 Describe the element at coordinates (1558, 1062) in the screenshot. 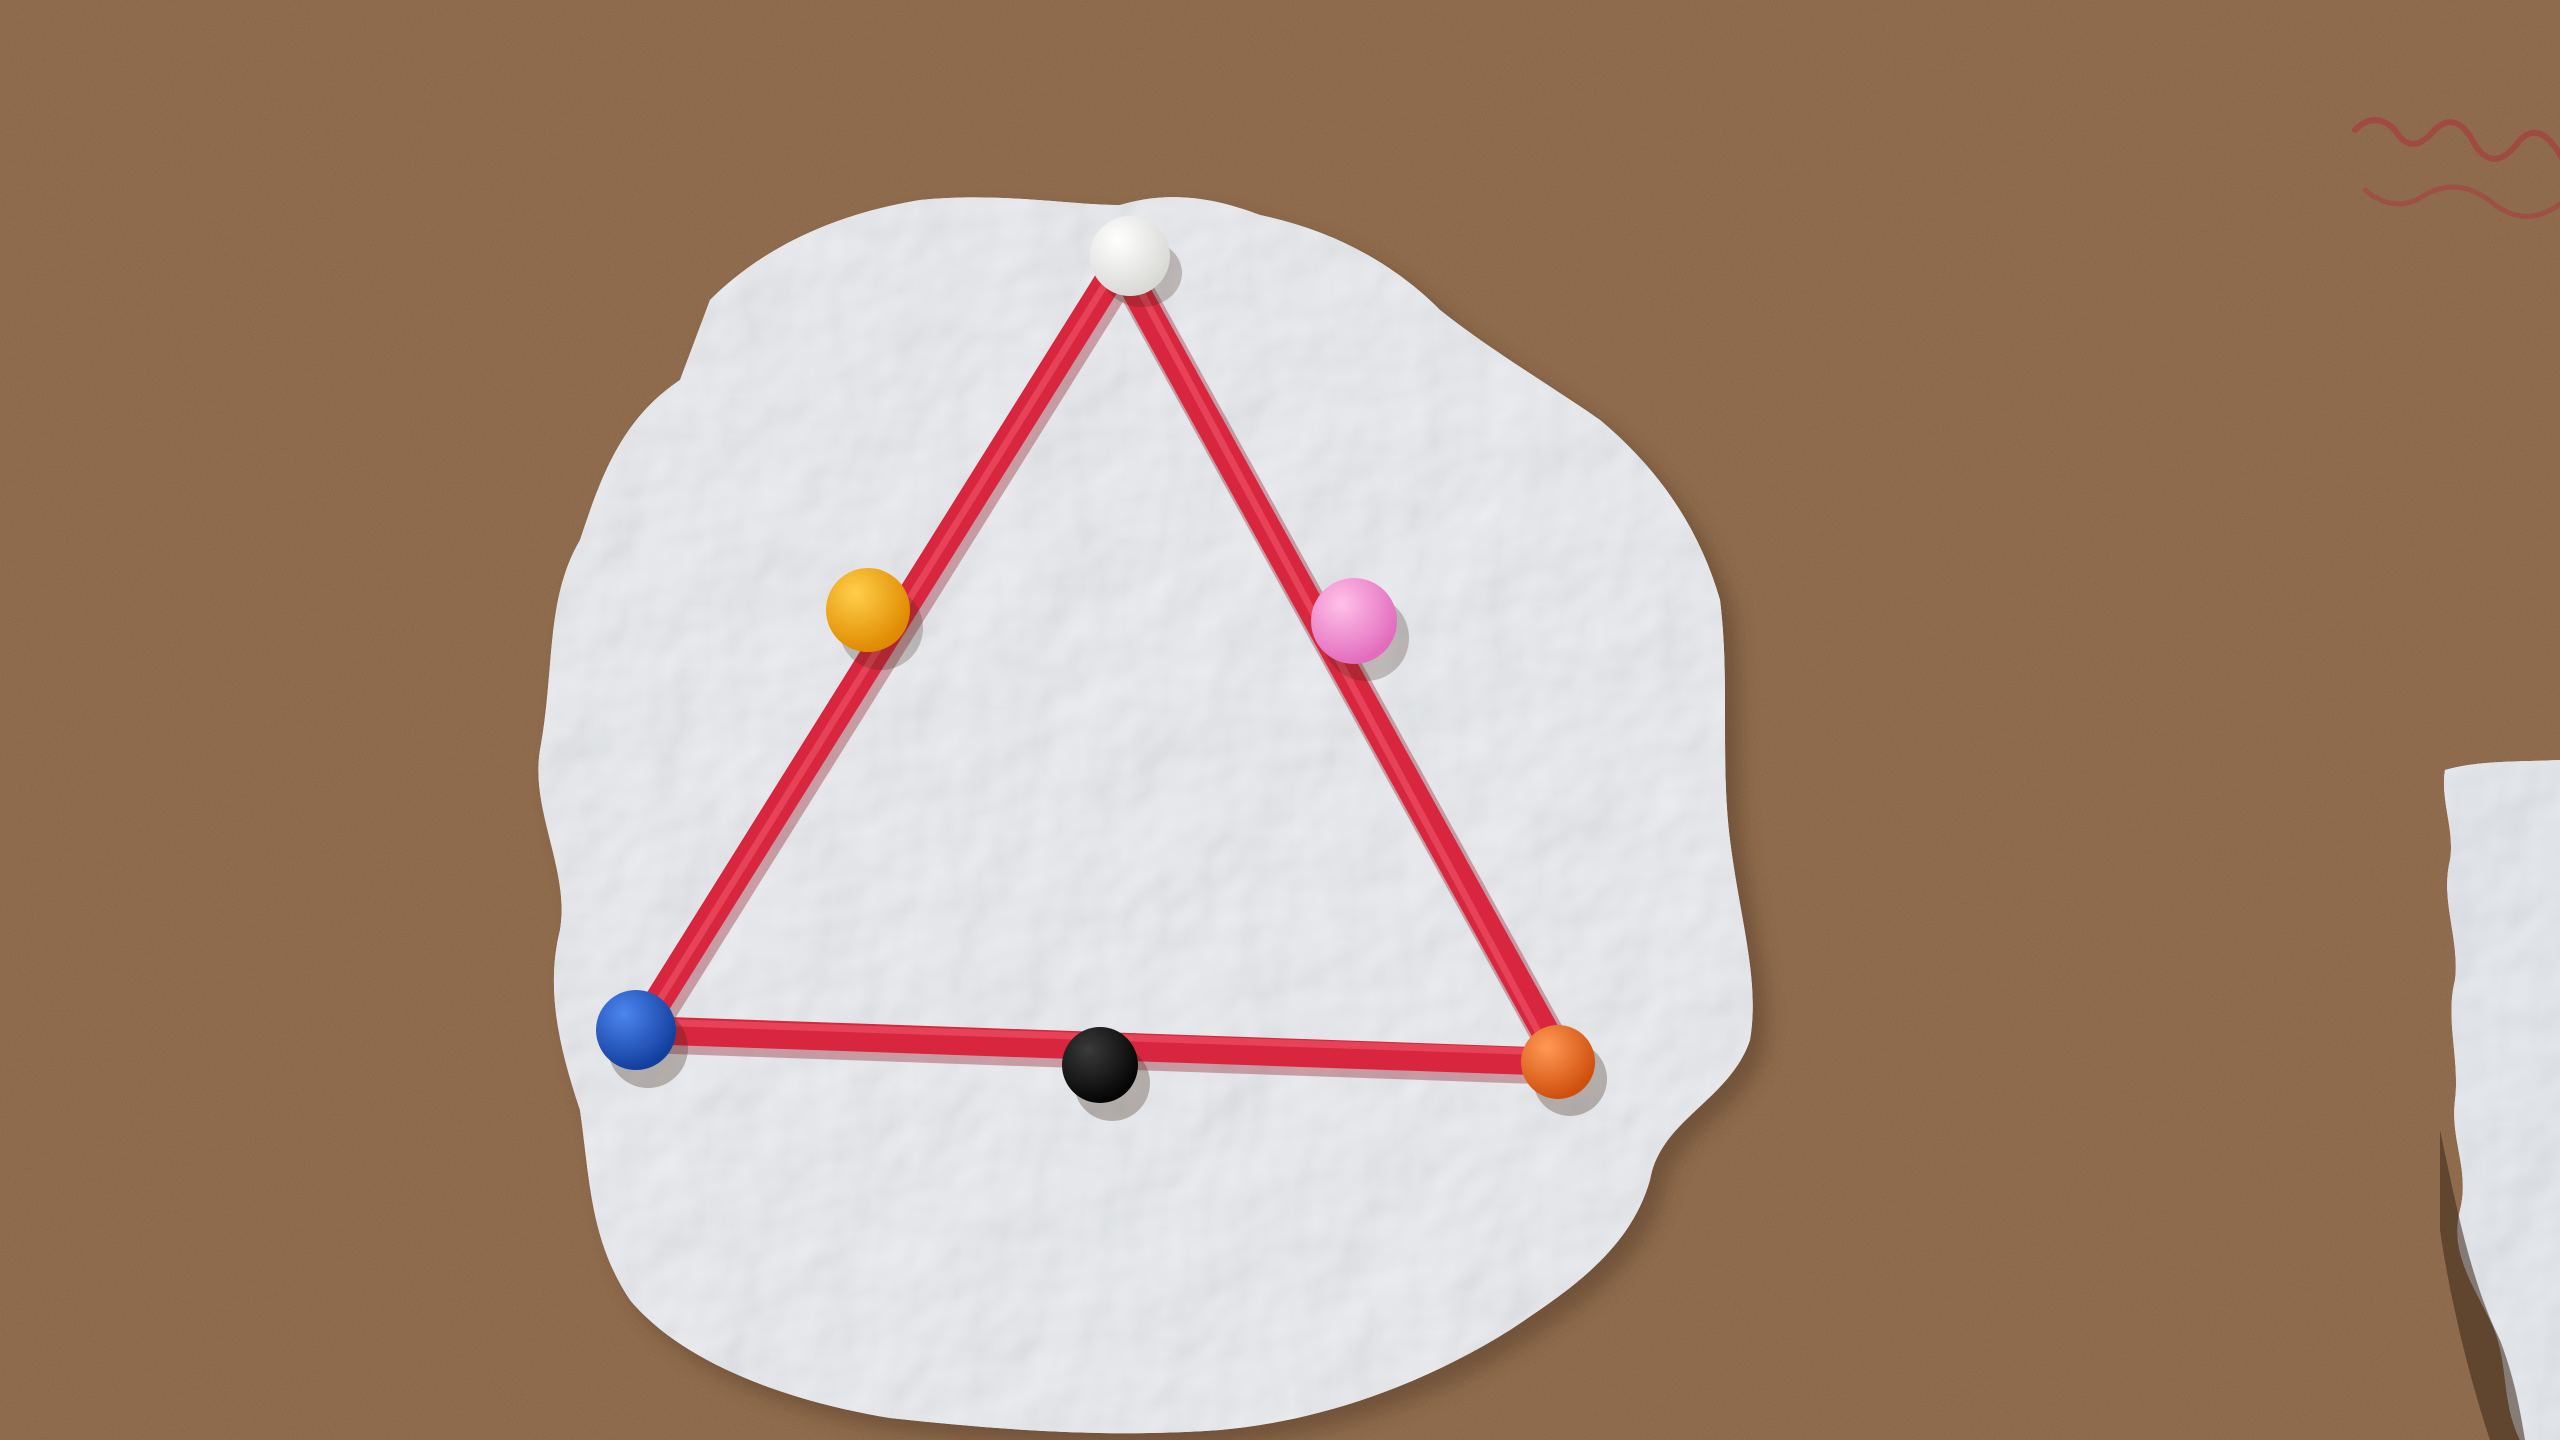

I see `orange-bead-bottom-right` at that location.